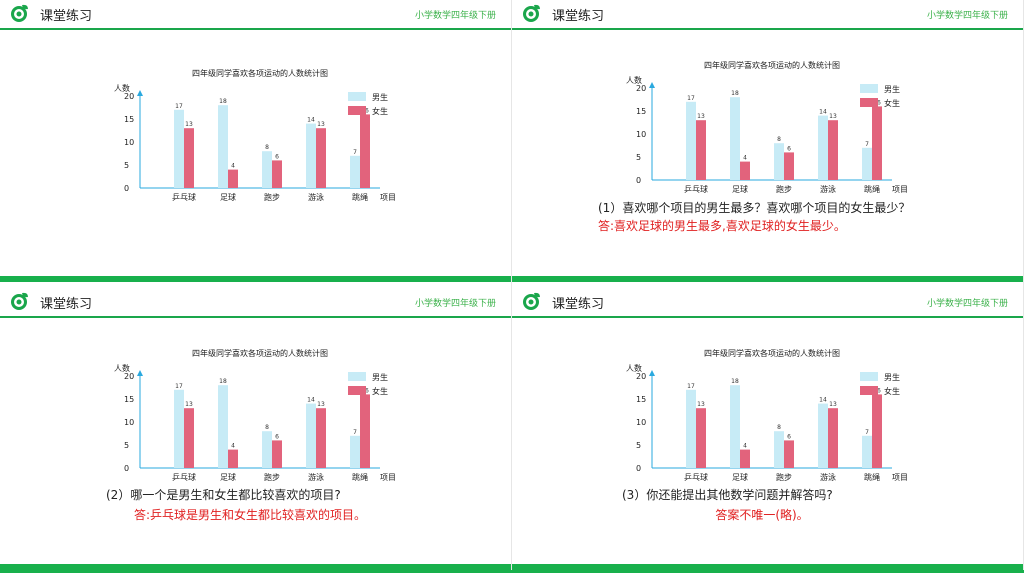 This screenshot has width=1024, height=577. I want to click on y-tick-label: 0, so click(126, 188).